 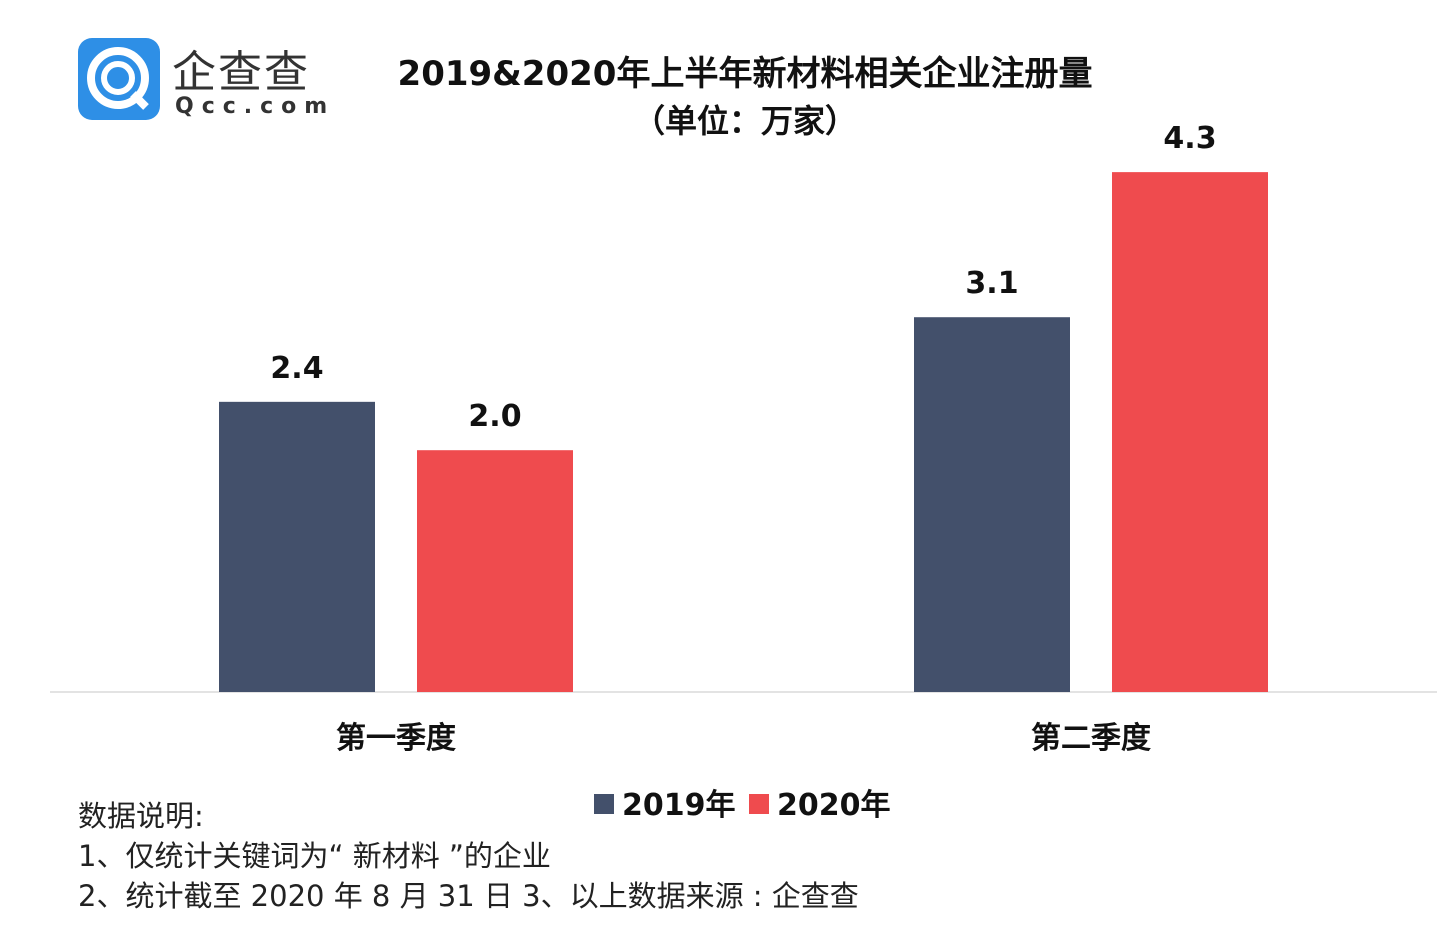 I want to click on x-tick-label: 第一季度, so click(x=396, y=738).